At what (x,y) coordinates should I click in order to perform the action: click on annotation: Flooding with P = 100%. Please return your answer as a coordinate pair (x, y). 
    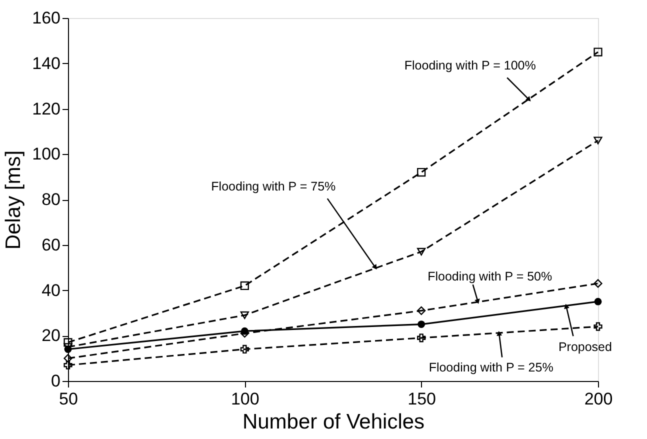
    Looking at the image, I should click on (470, 65).